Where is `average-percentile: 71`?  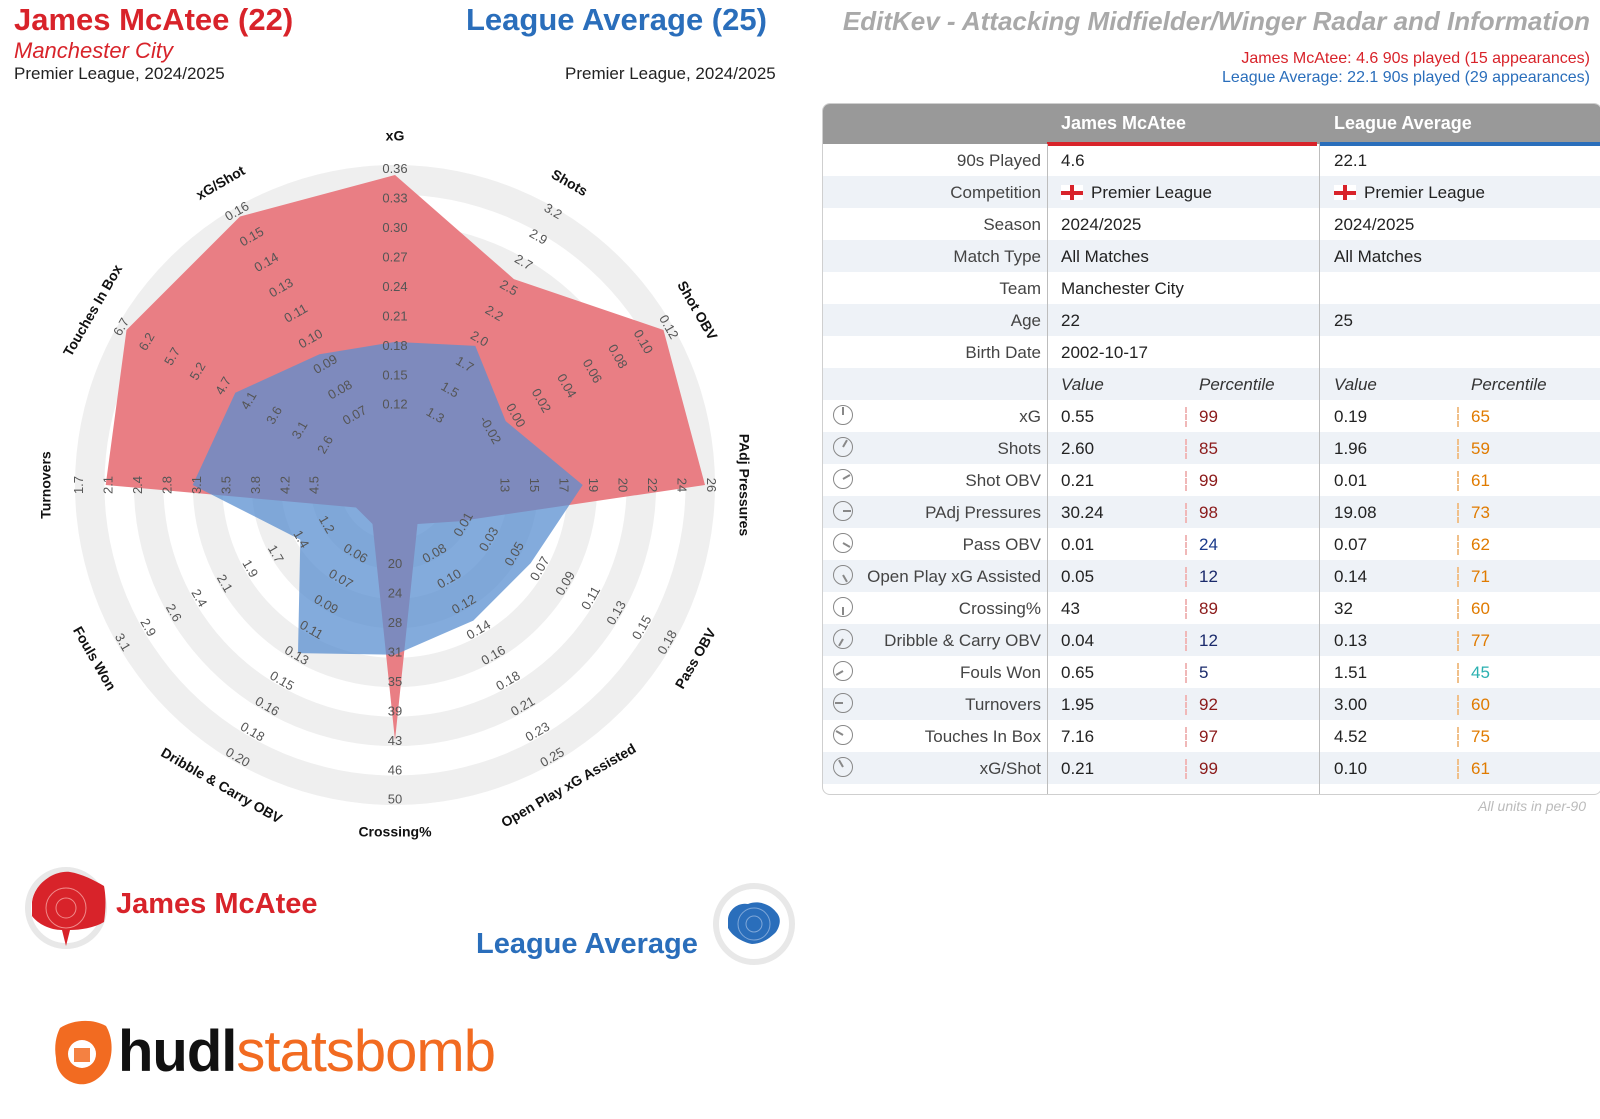 average-percentile: 71 is located at coordinates (1480, 576).